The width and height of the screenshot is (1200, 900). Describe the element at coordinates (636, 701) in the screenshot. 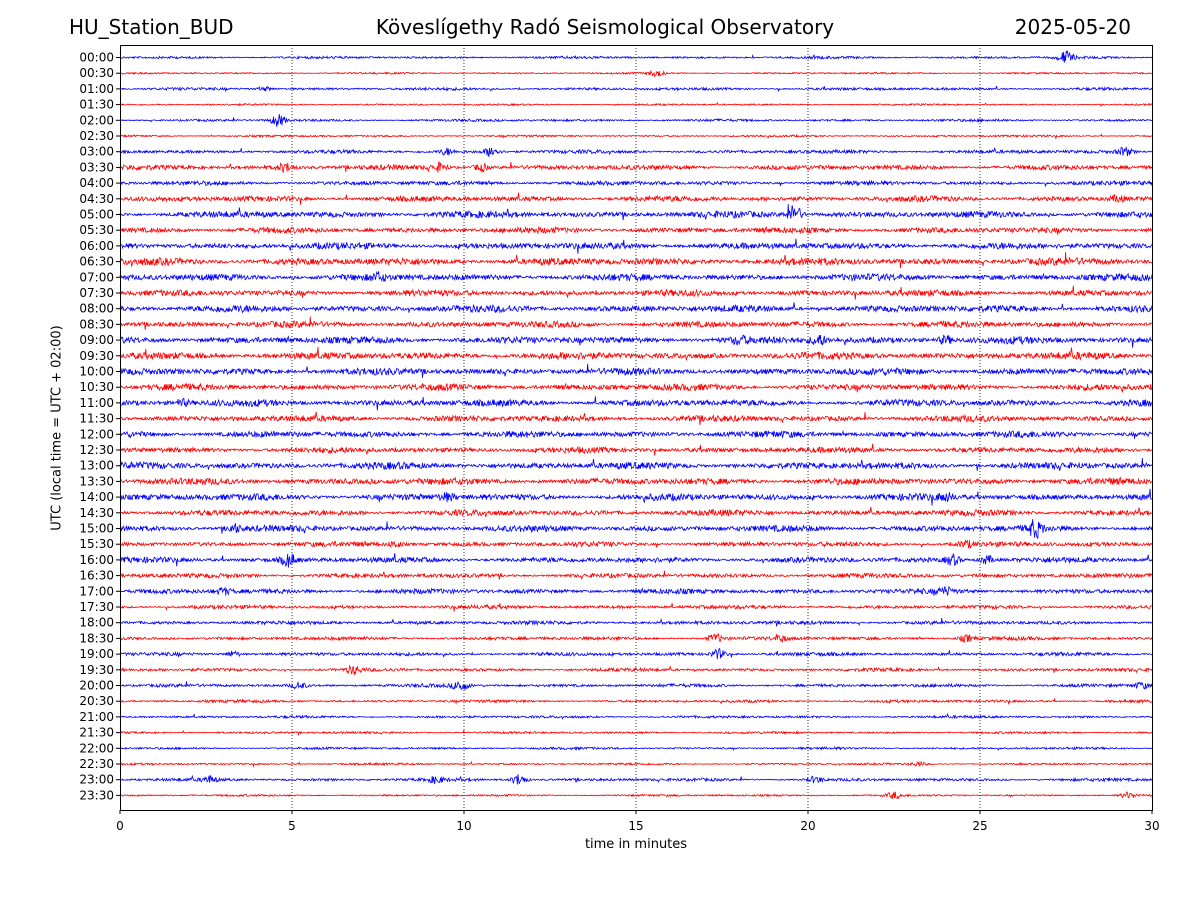

I see `trace-2030` at that location.